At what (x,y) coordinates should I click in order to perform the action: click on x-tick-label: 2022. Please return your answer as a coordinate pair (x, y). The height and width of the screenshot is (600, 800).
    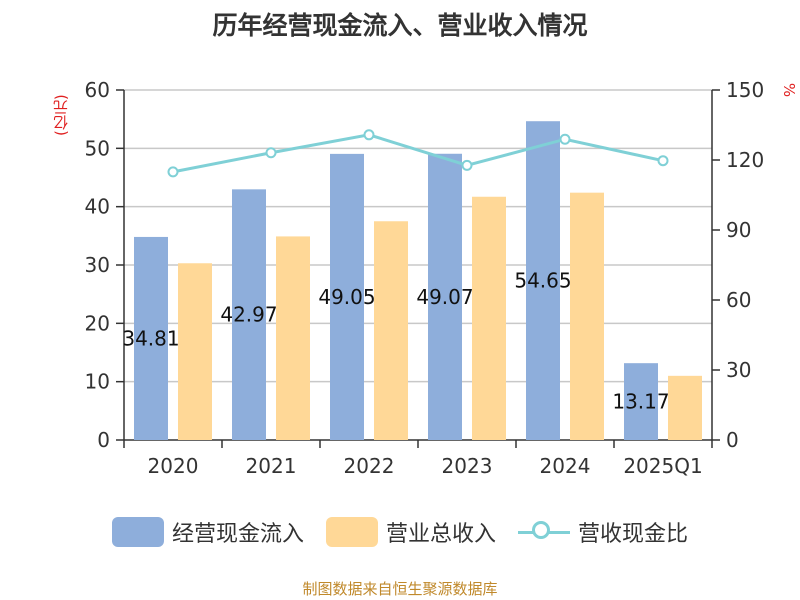
    Looking at the image, I should click on (369, 466).